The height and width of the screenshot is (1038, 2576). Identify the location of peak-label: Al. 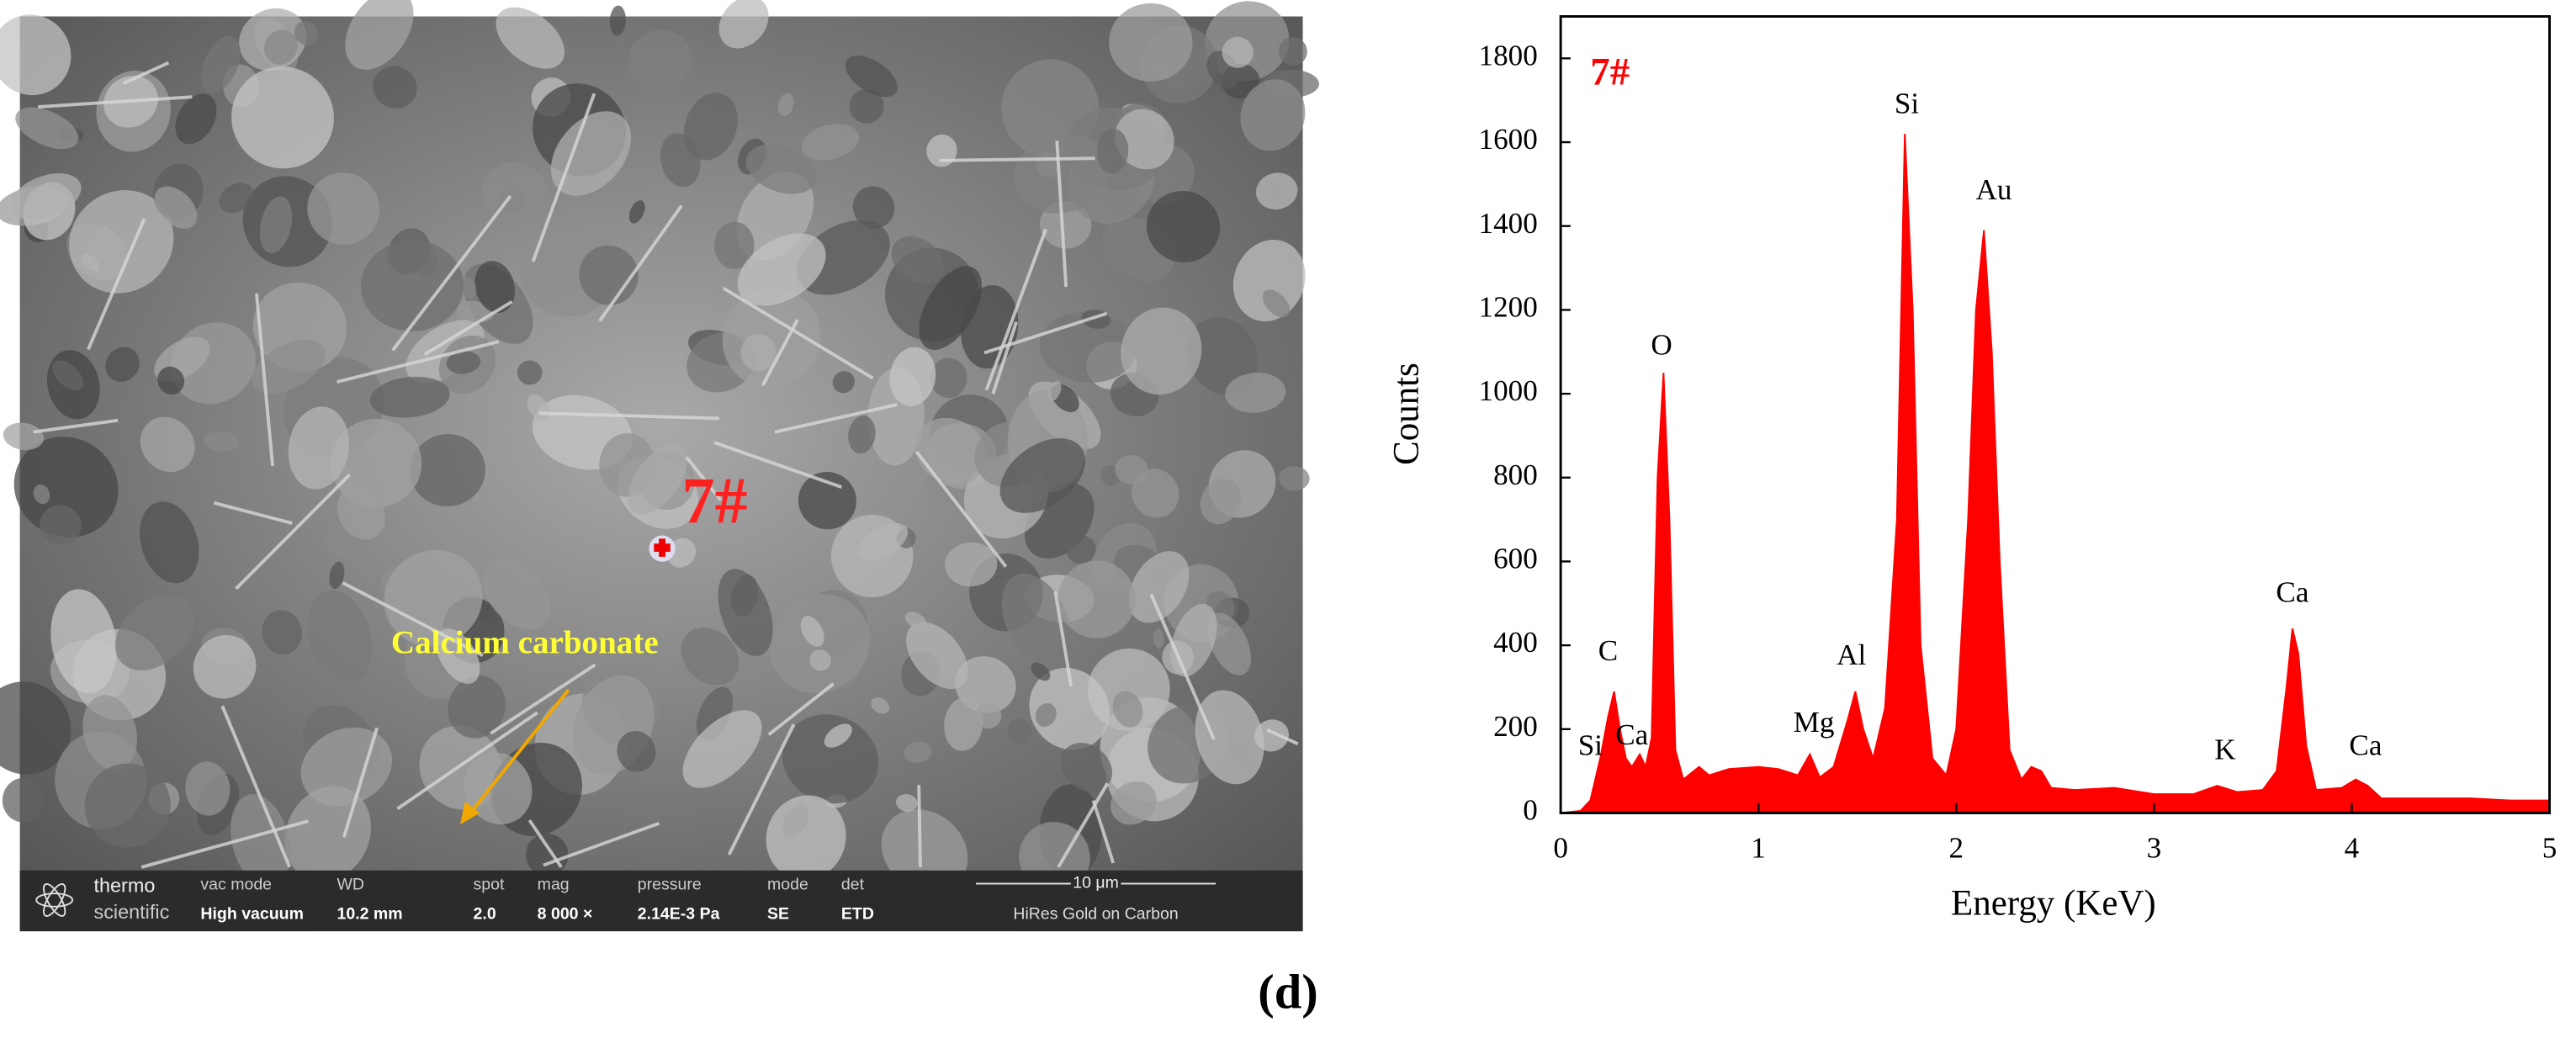
(1851, 654).